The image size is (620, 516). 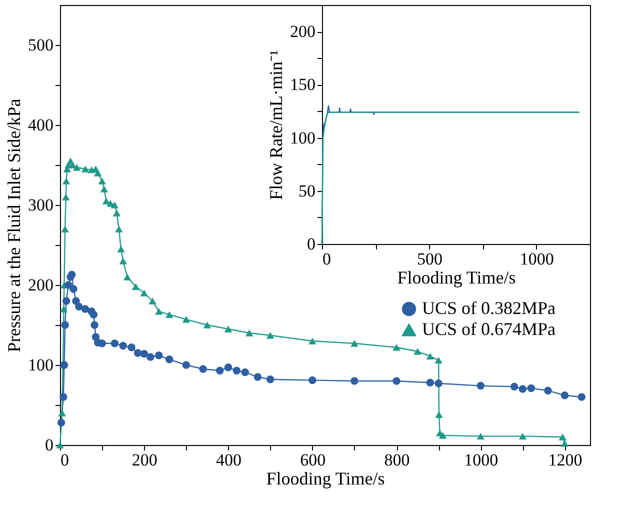 I want to click on y-tick-label: 150, so click(x=303, y=84).